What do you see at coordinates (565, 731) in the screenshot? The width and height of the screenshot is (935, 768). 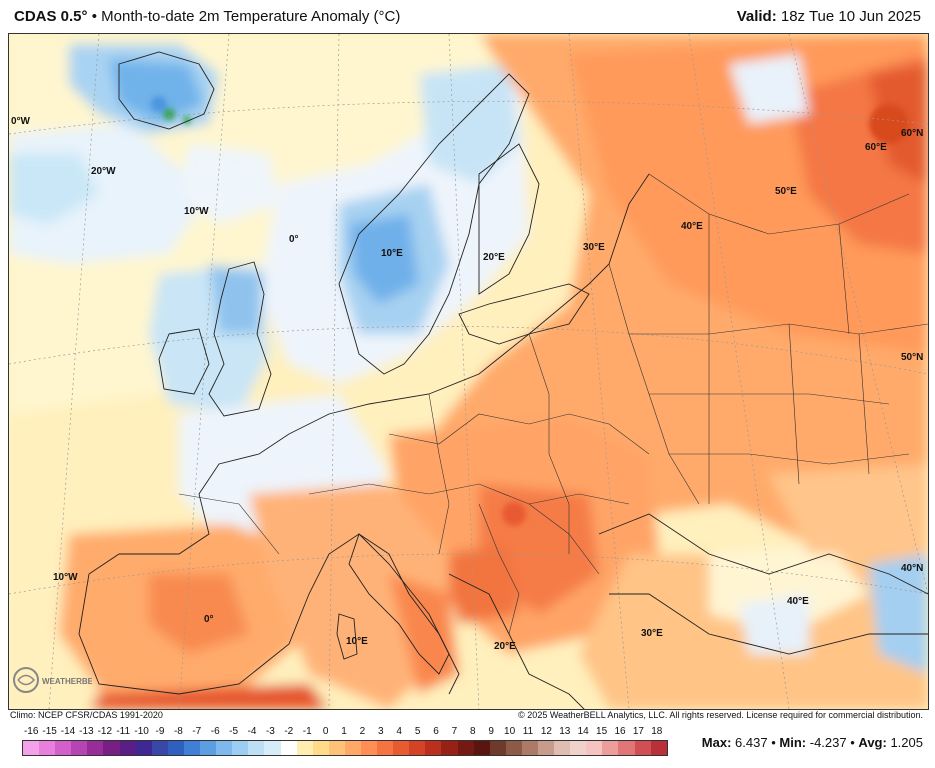 I see `colorbar-label: 13` at bounding box center [565, 731].